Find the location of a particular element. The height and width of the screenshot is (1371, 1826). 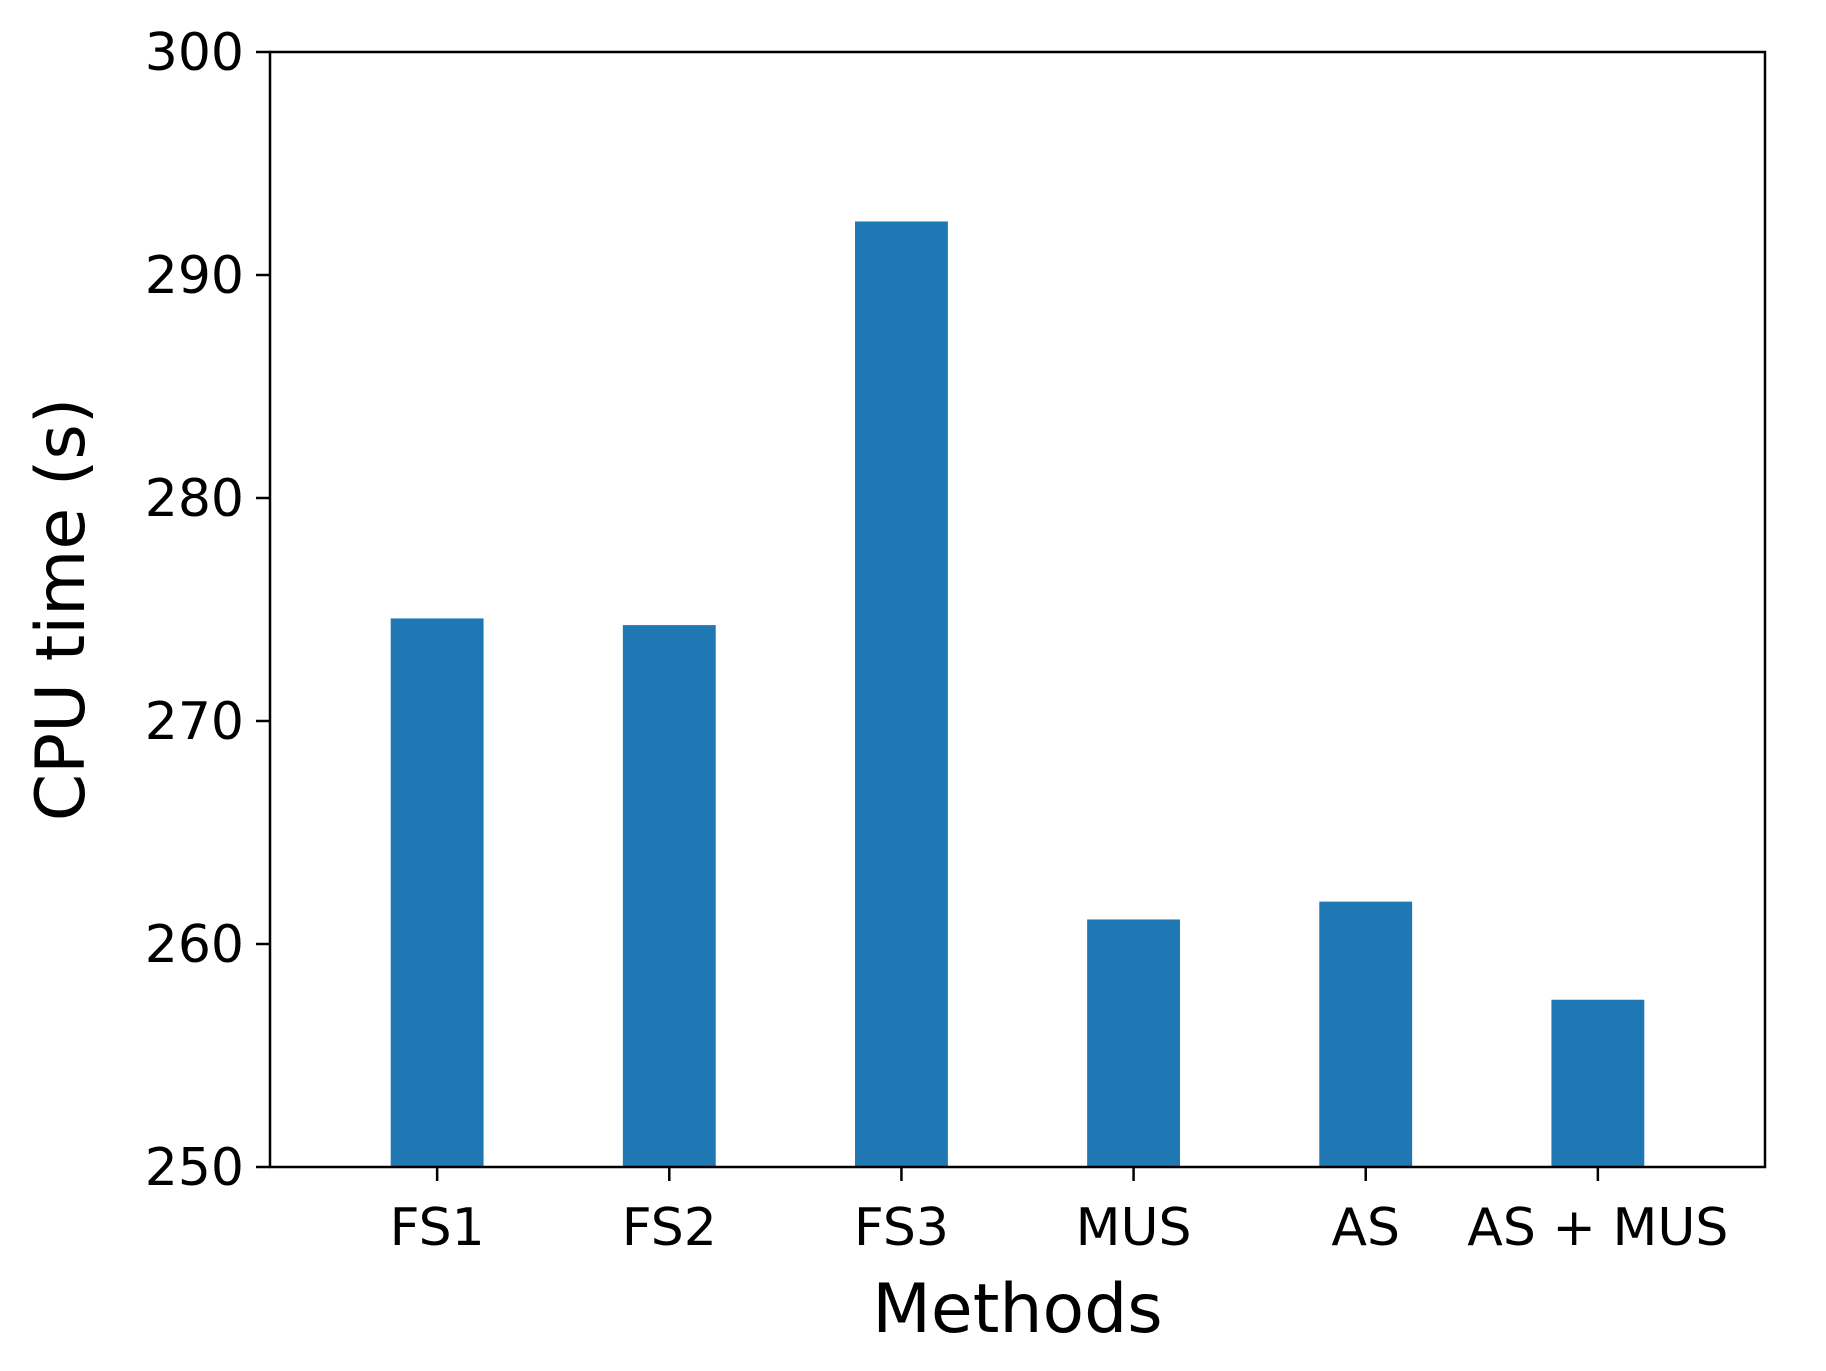

x-tick-label: FS3 is located at coordinates (901, 1228).